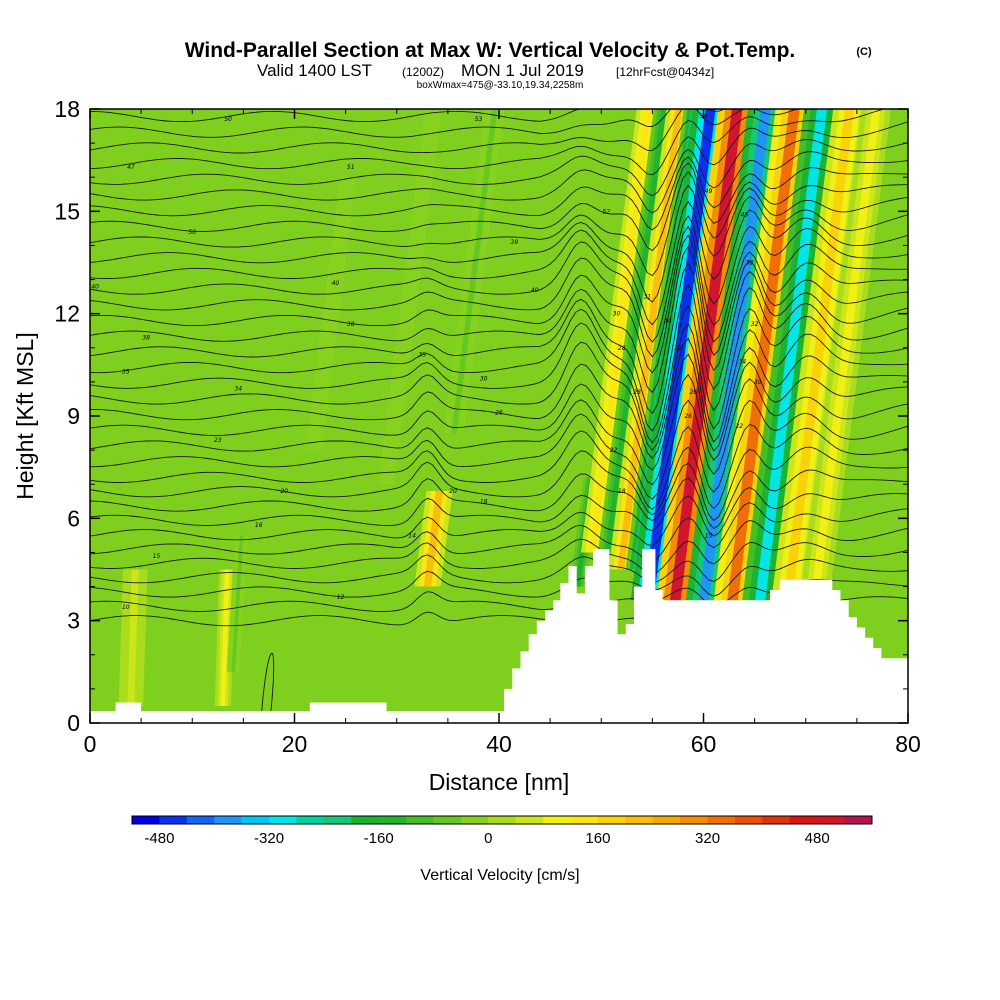 The width and height of the screenshot is (1000, 1000). Describe the element at coordinates (908, 744) in the screenshot. I see `x-tick-label: 80` at that location.